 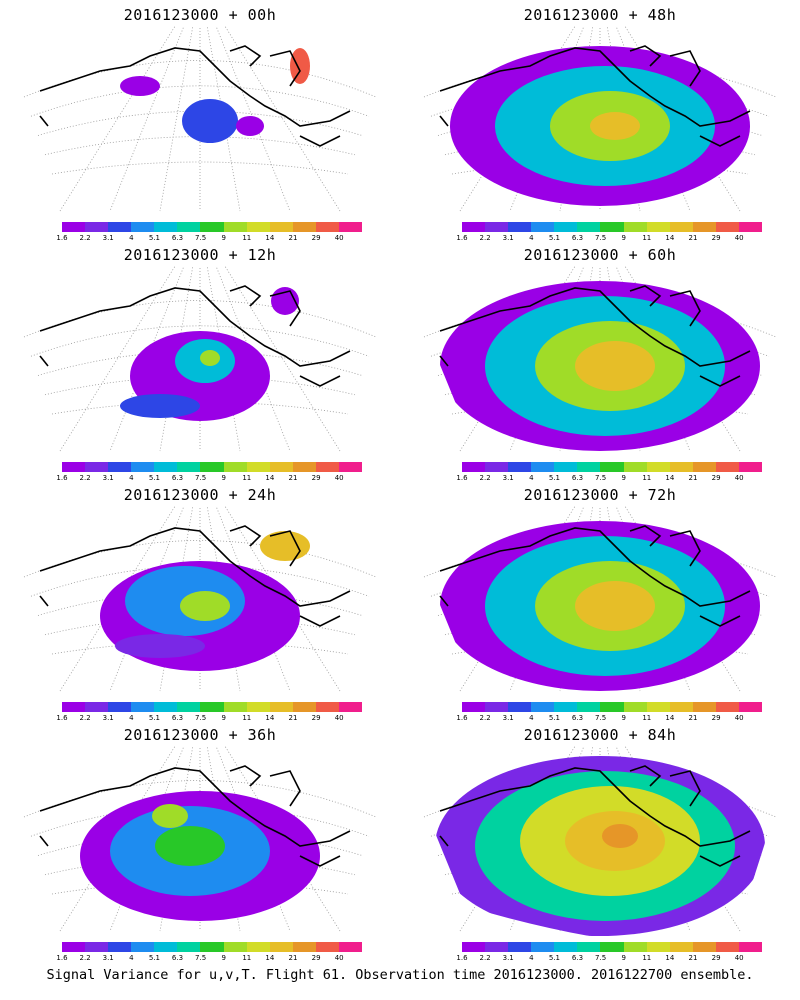 What do you see at coordinates (600, 255) in the screenshot?
I see `panel-title: 2016123000 + 60h` at bounding box center [600, 255].